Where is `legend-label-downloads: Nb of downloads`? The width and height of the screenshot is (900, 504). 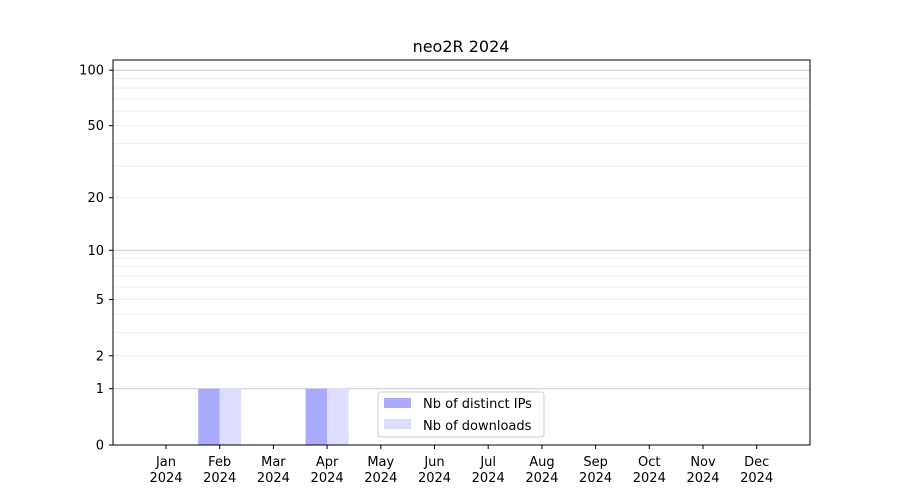
legend-label-downloads: Nb of downloads is located at coordinates (477, 426).